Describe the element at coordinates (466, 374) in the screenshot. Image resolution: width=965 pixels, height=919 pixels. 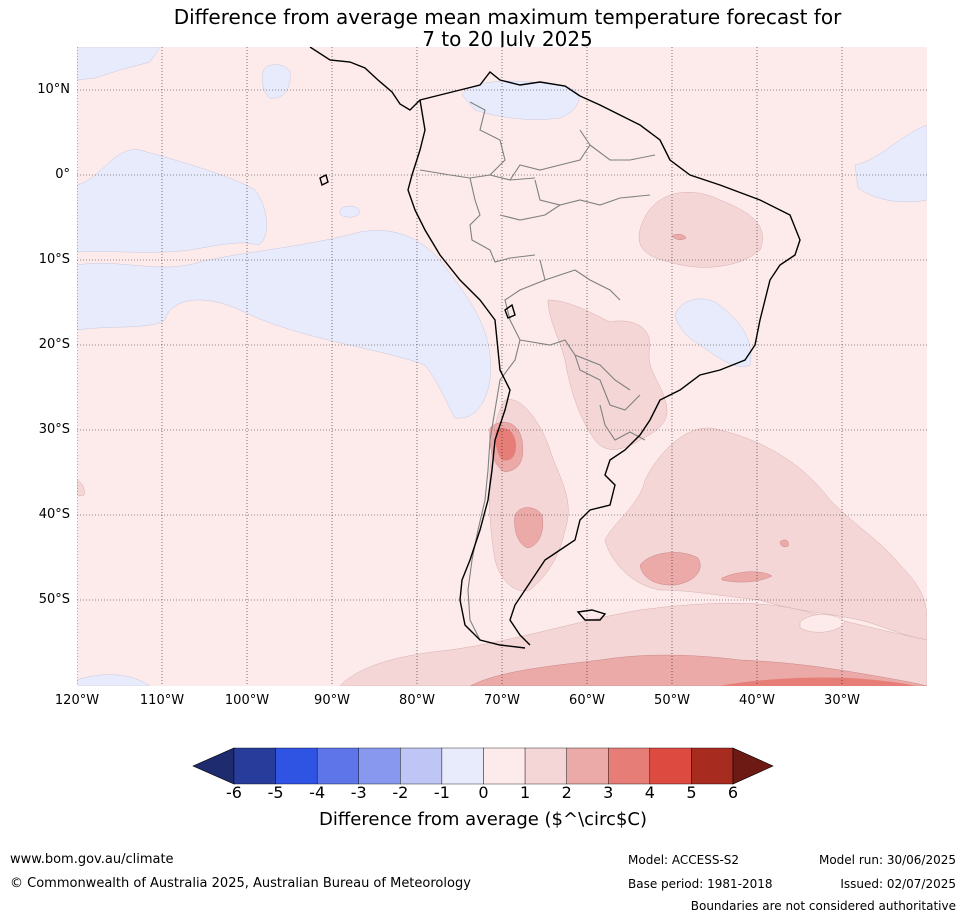
I see `south-america-west-coast` at that location.